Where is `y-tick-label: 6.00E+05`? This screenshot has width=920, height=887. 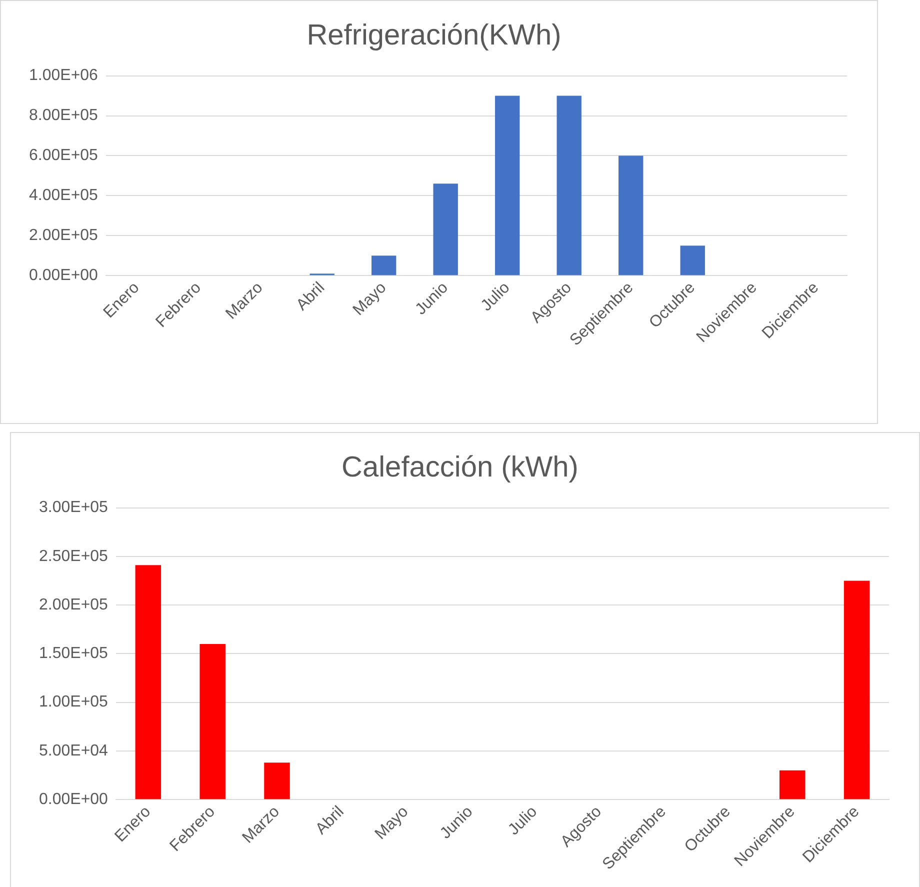
y-tick-label: 6.00E+05 is located at coordinates (63, 155).